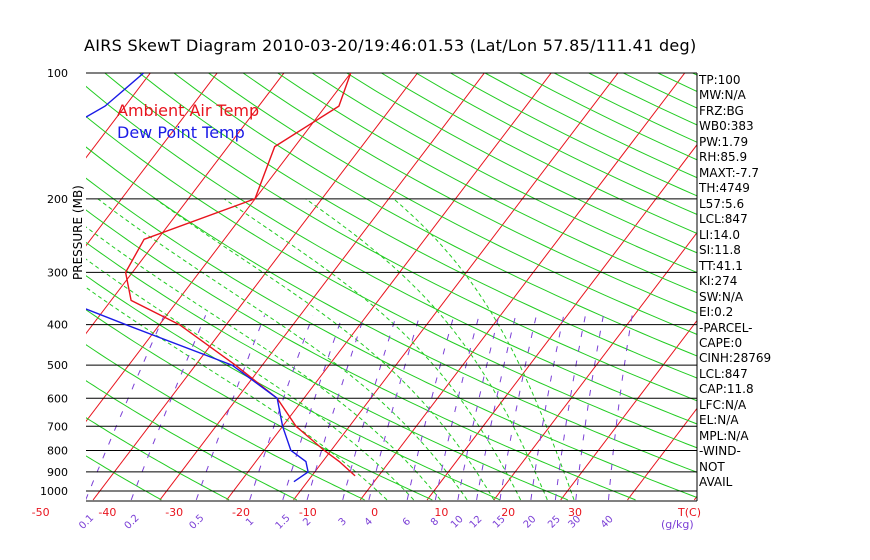 The height and width of the screenshot is (560, 870). Describe the element at coordinates (721, 265) in the screenshot. I see `index-item: TT:41.1` at that location.